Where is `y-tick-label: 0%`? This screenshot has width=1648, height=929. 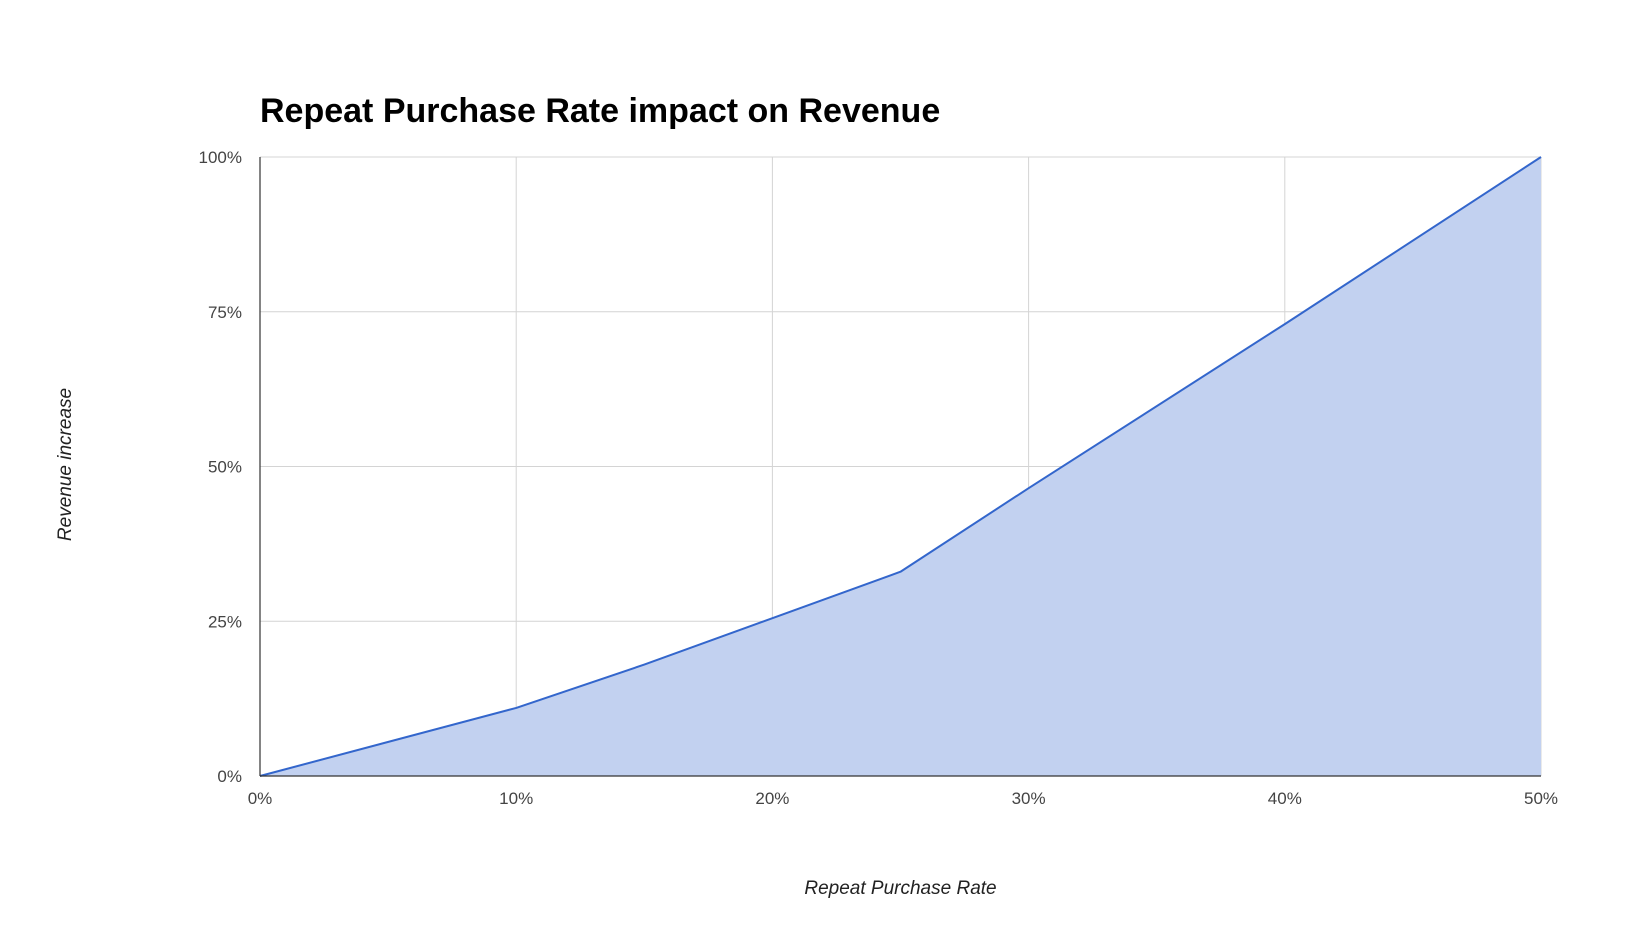
y-tick-label: 0% is located at coordinates (229, 776).